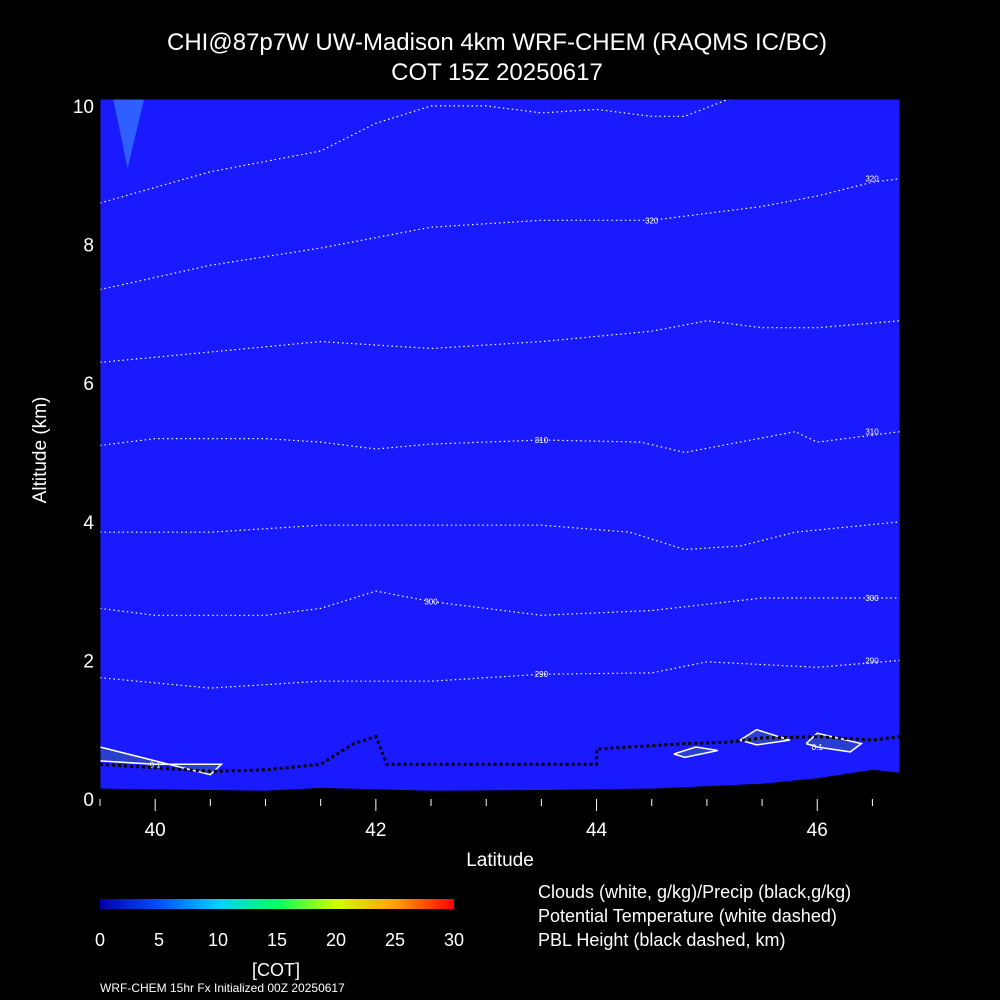 The height and width of the screenshot is (1000, 1000). Describe the element at coordinates (218, 940) in the screenshot. I see `colorbar-tick-label: 10` at that location.